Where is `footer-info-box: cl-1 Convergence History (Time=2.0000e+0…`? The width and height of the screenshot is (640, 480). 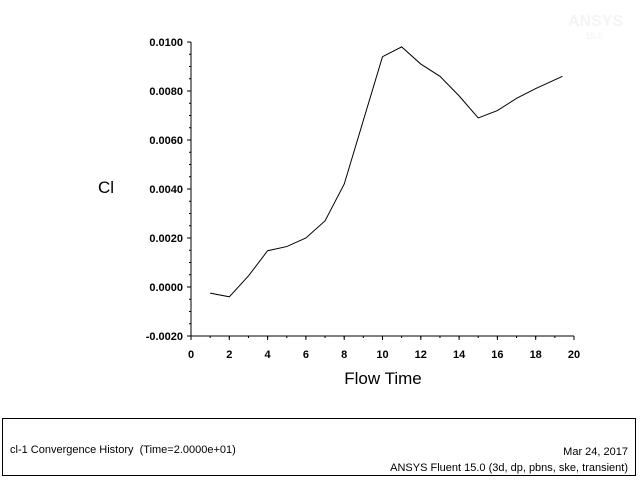 footer-info-box: cl-1 Convergence History (Time=2.0000e+0… is located at coordinates (319, 447).